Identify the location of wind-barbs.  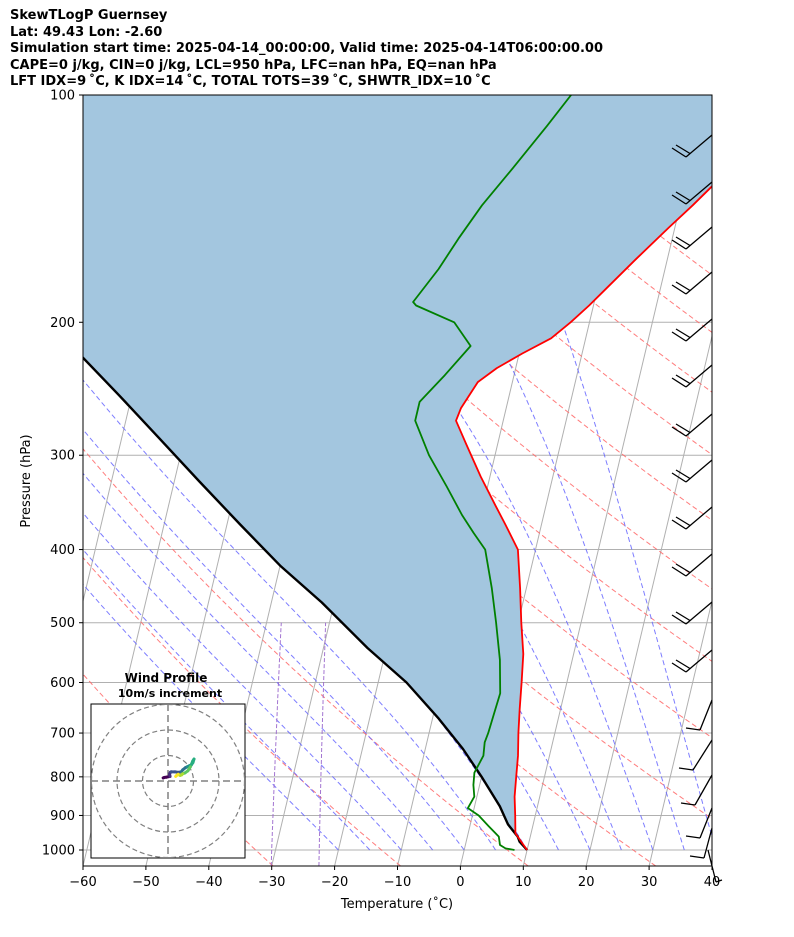
(697, 508).